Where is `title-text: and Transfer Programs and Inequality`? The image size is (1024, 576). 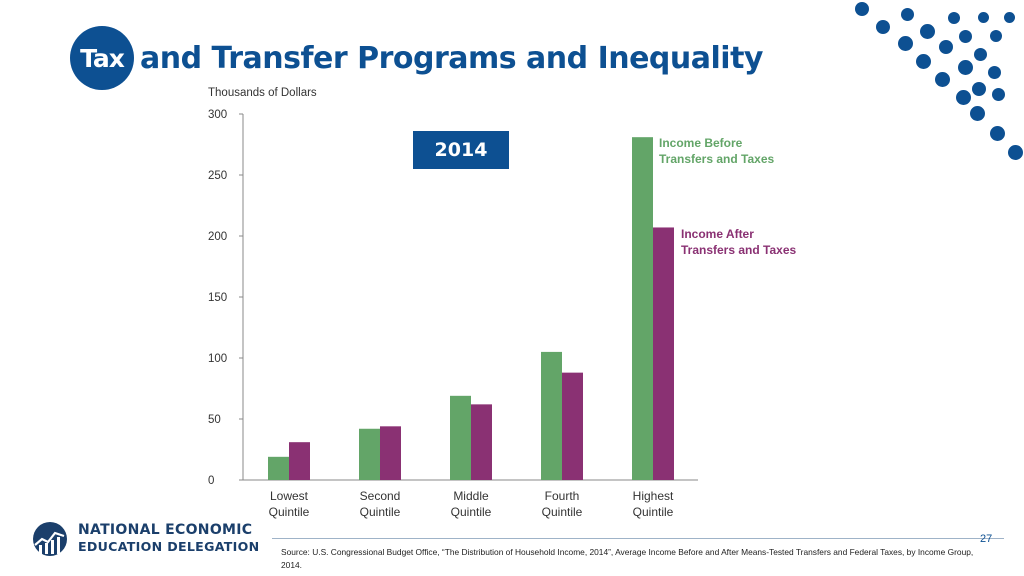 title-text: and Transfer Programs and Inequality is located at coordinates (451, 58).